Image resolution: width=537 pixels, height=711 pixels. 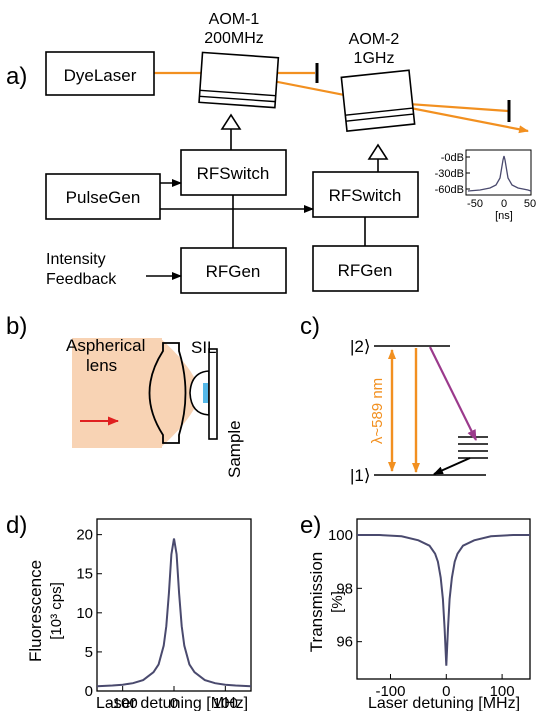 I want to click on intensity-feedback-line2: Feedback, so click(x=81, y=279).